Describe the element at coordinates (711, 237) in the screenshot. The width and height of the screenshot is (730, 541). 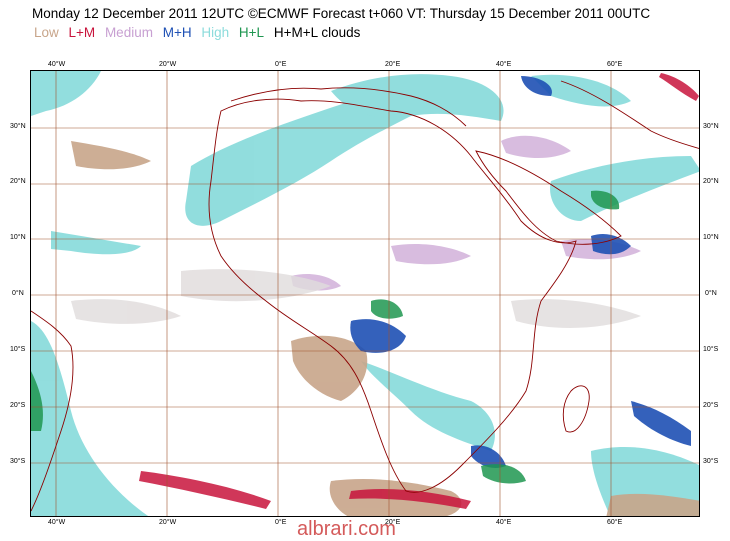
I see `lat-label-right-10n: 10°N` at that location.